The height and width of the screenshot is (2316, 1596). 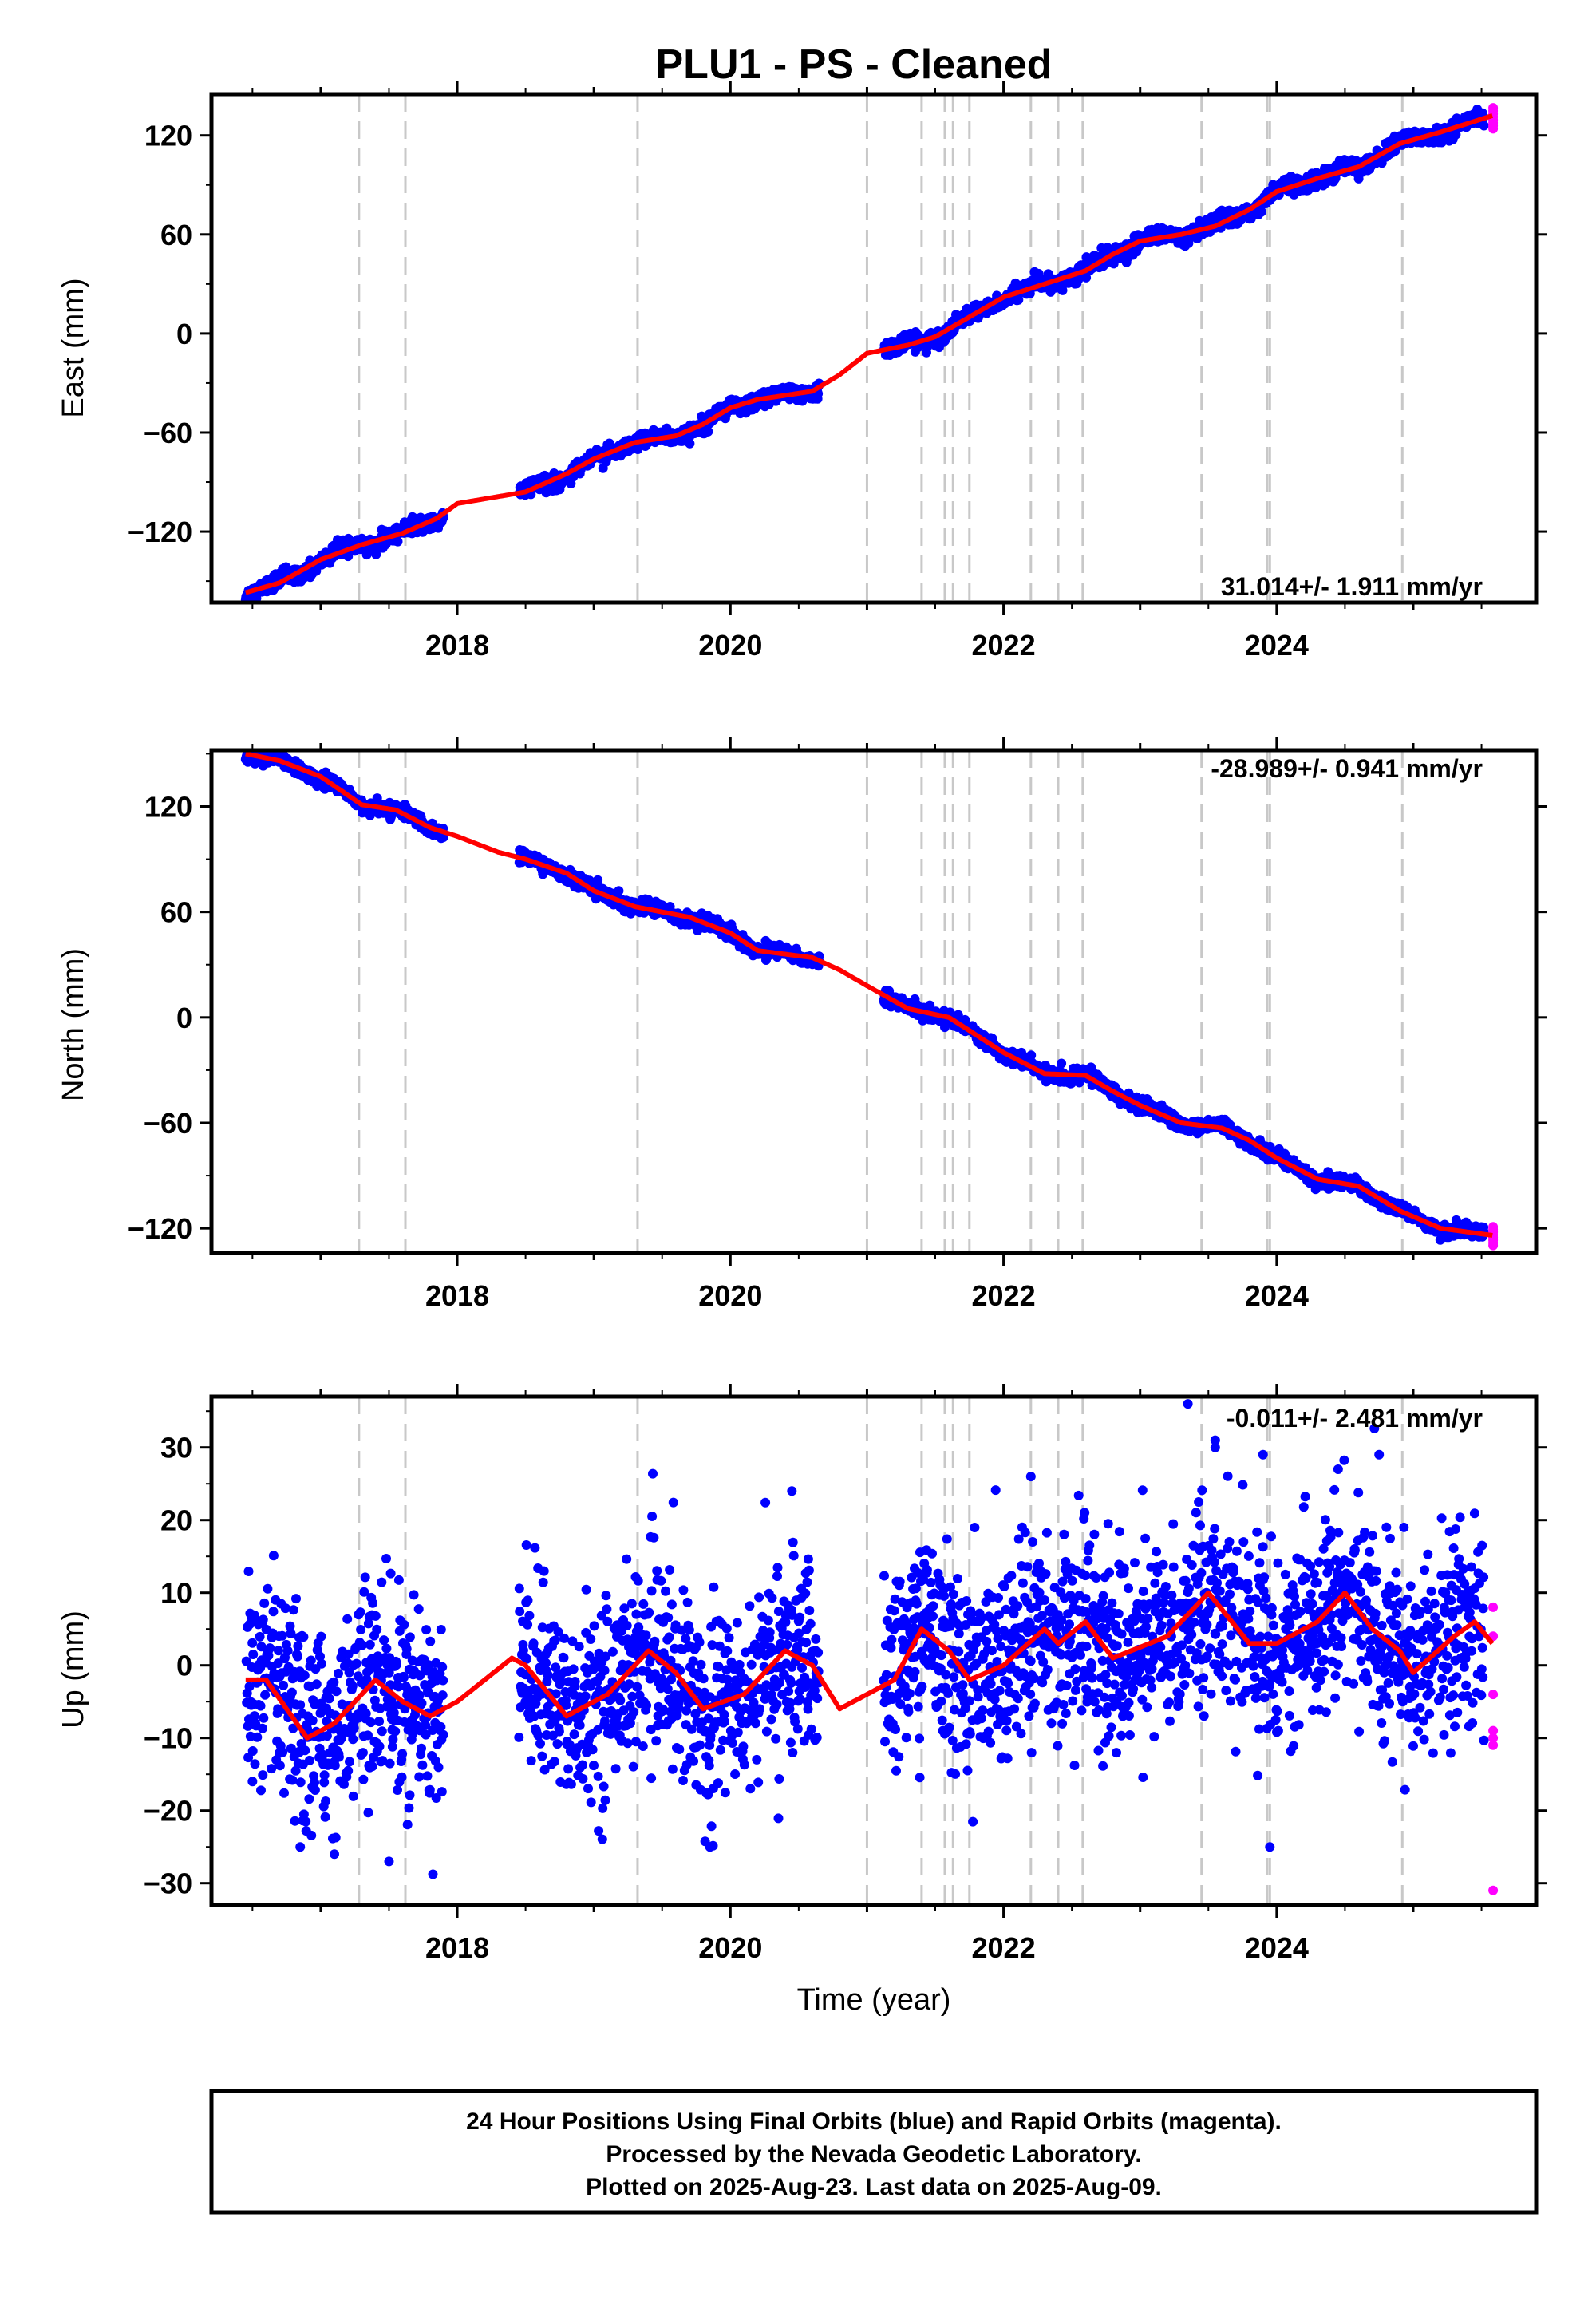 I want to click on east-y-tick-label: 60, so click(x=176, y=235).